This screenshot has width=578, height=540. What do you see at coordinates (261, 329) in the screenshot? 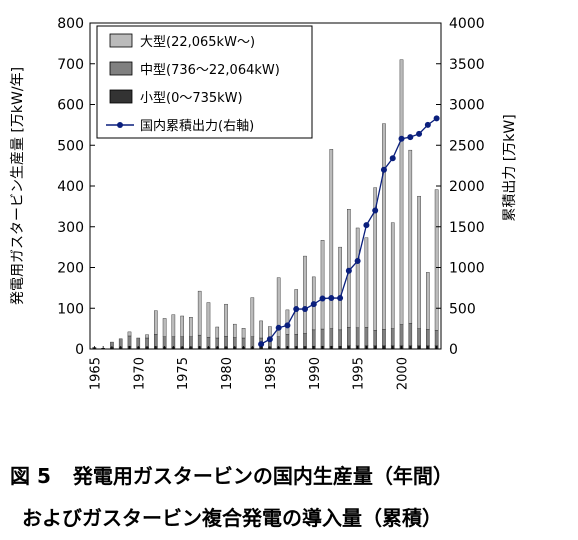
I see `bar-large-1984` at bounding box center [261, 329].